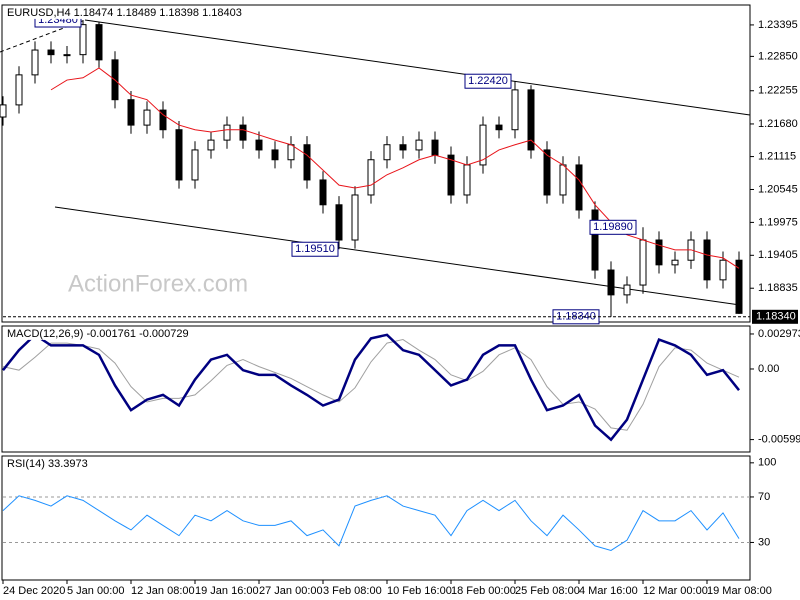 The width and height of the screenshot is (800, 600). What do you see at coordinates (764, 497) in the screenshot?
I see `y-tick-label: 70` at bounding box center [764, 497].